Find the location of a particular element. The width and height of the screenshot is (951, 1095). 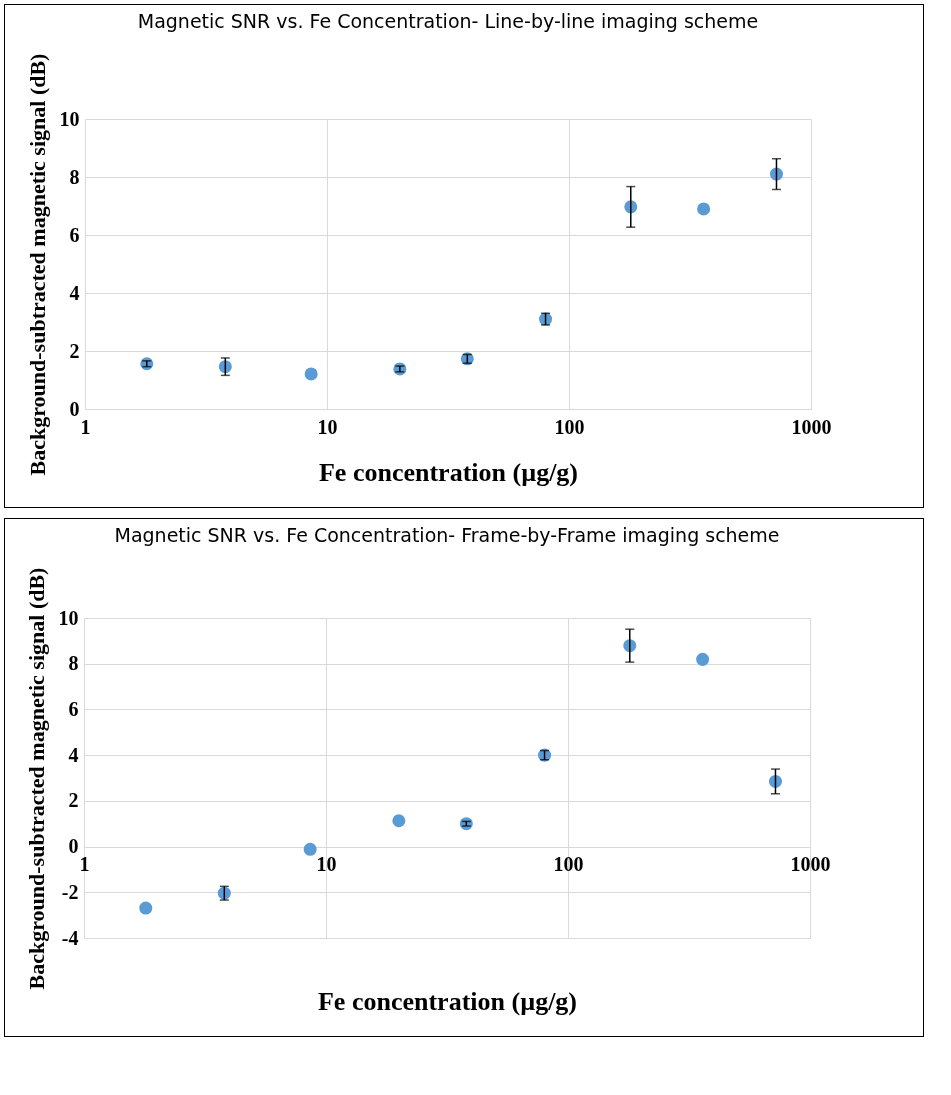

chart-title: Magnetic SNR vs. Fe Concentration- Frame-by-Frame imaging scheme is located at coordinates (447, 535).